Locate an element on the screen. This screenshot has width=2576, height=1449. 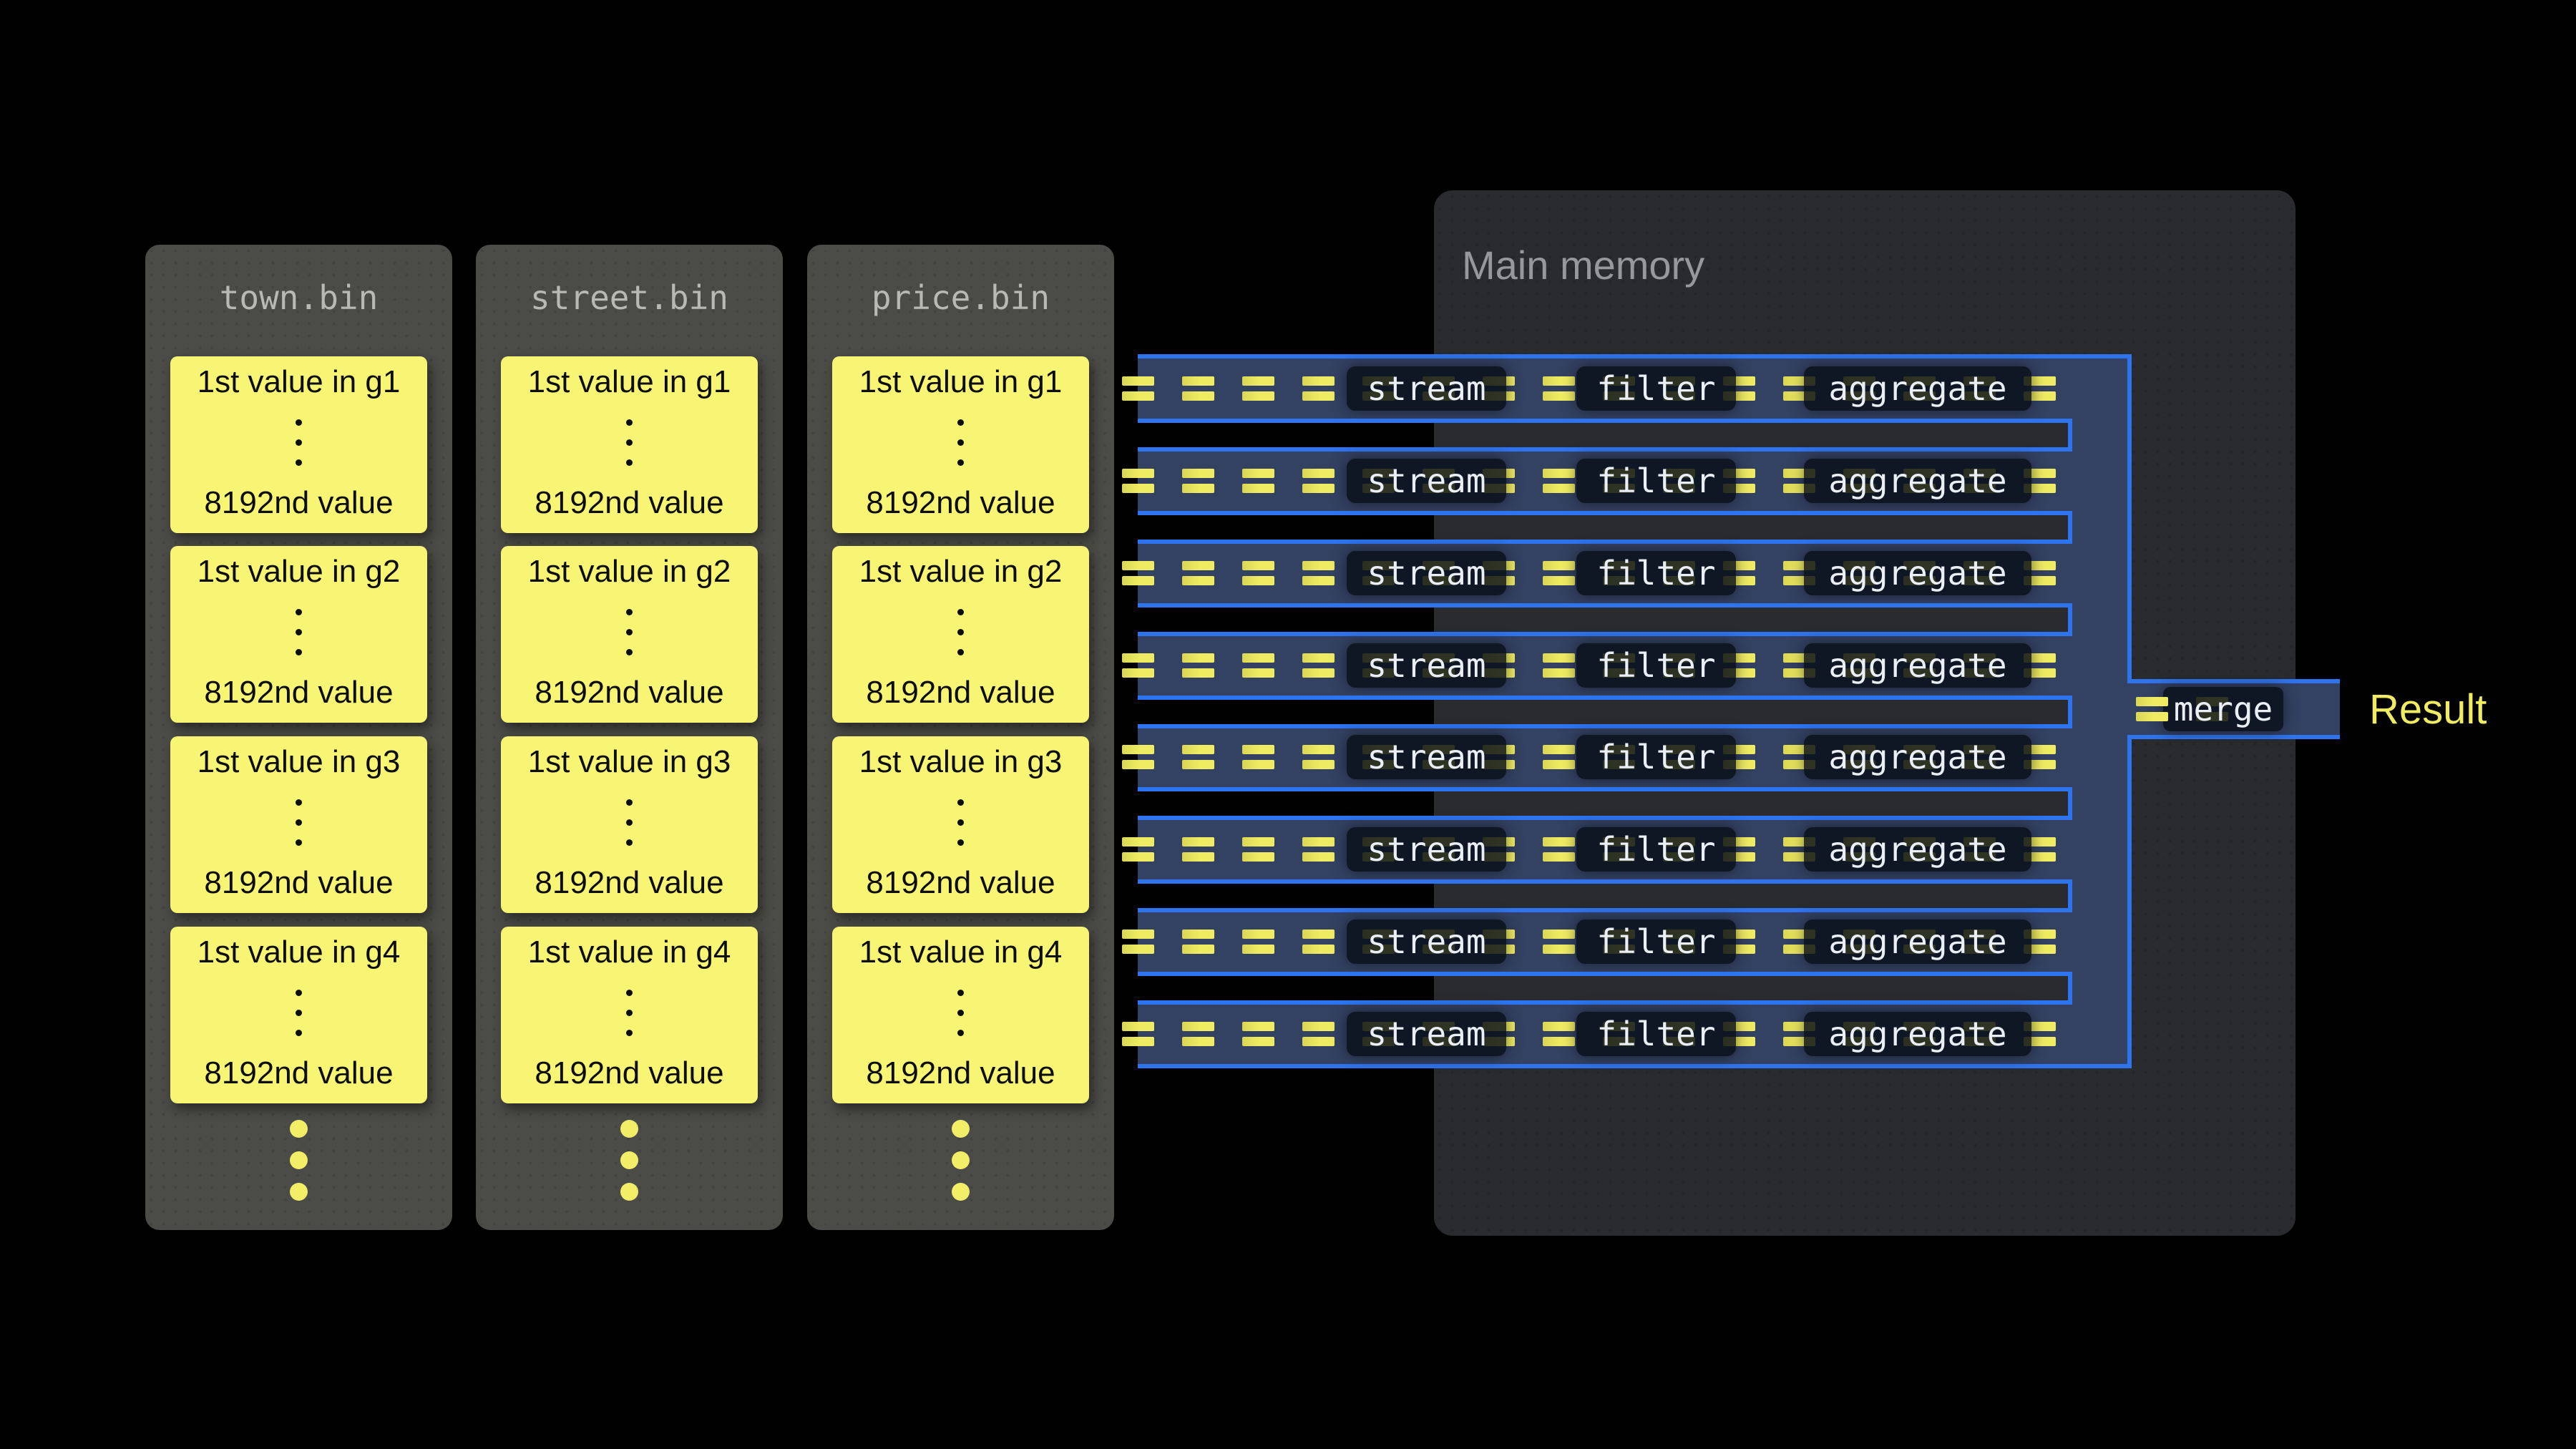
value-card: 1st value in g2 8192nd value is located at coordinates (960, 634).